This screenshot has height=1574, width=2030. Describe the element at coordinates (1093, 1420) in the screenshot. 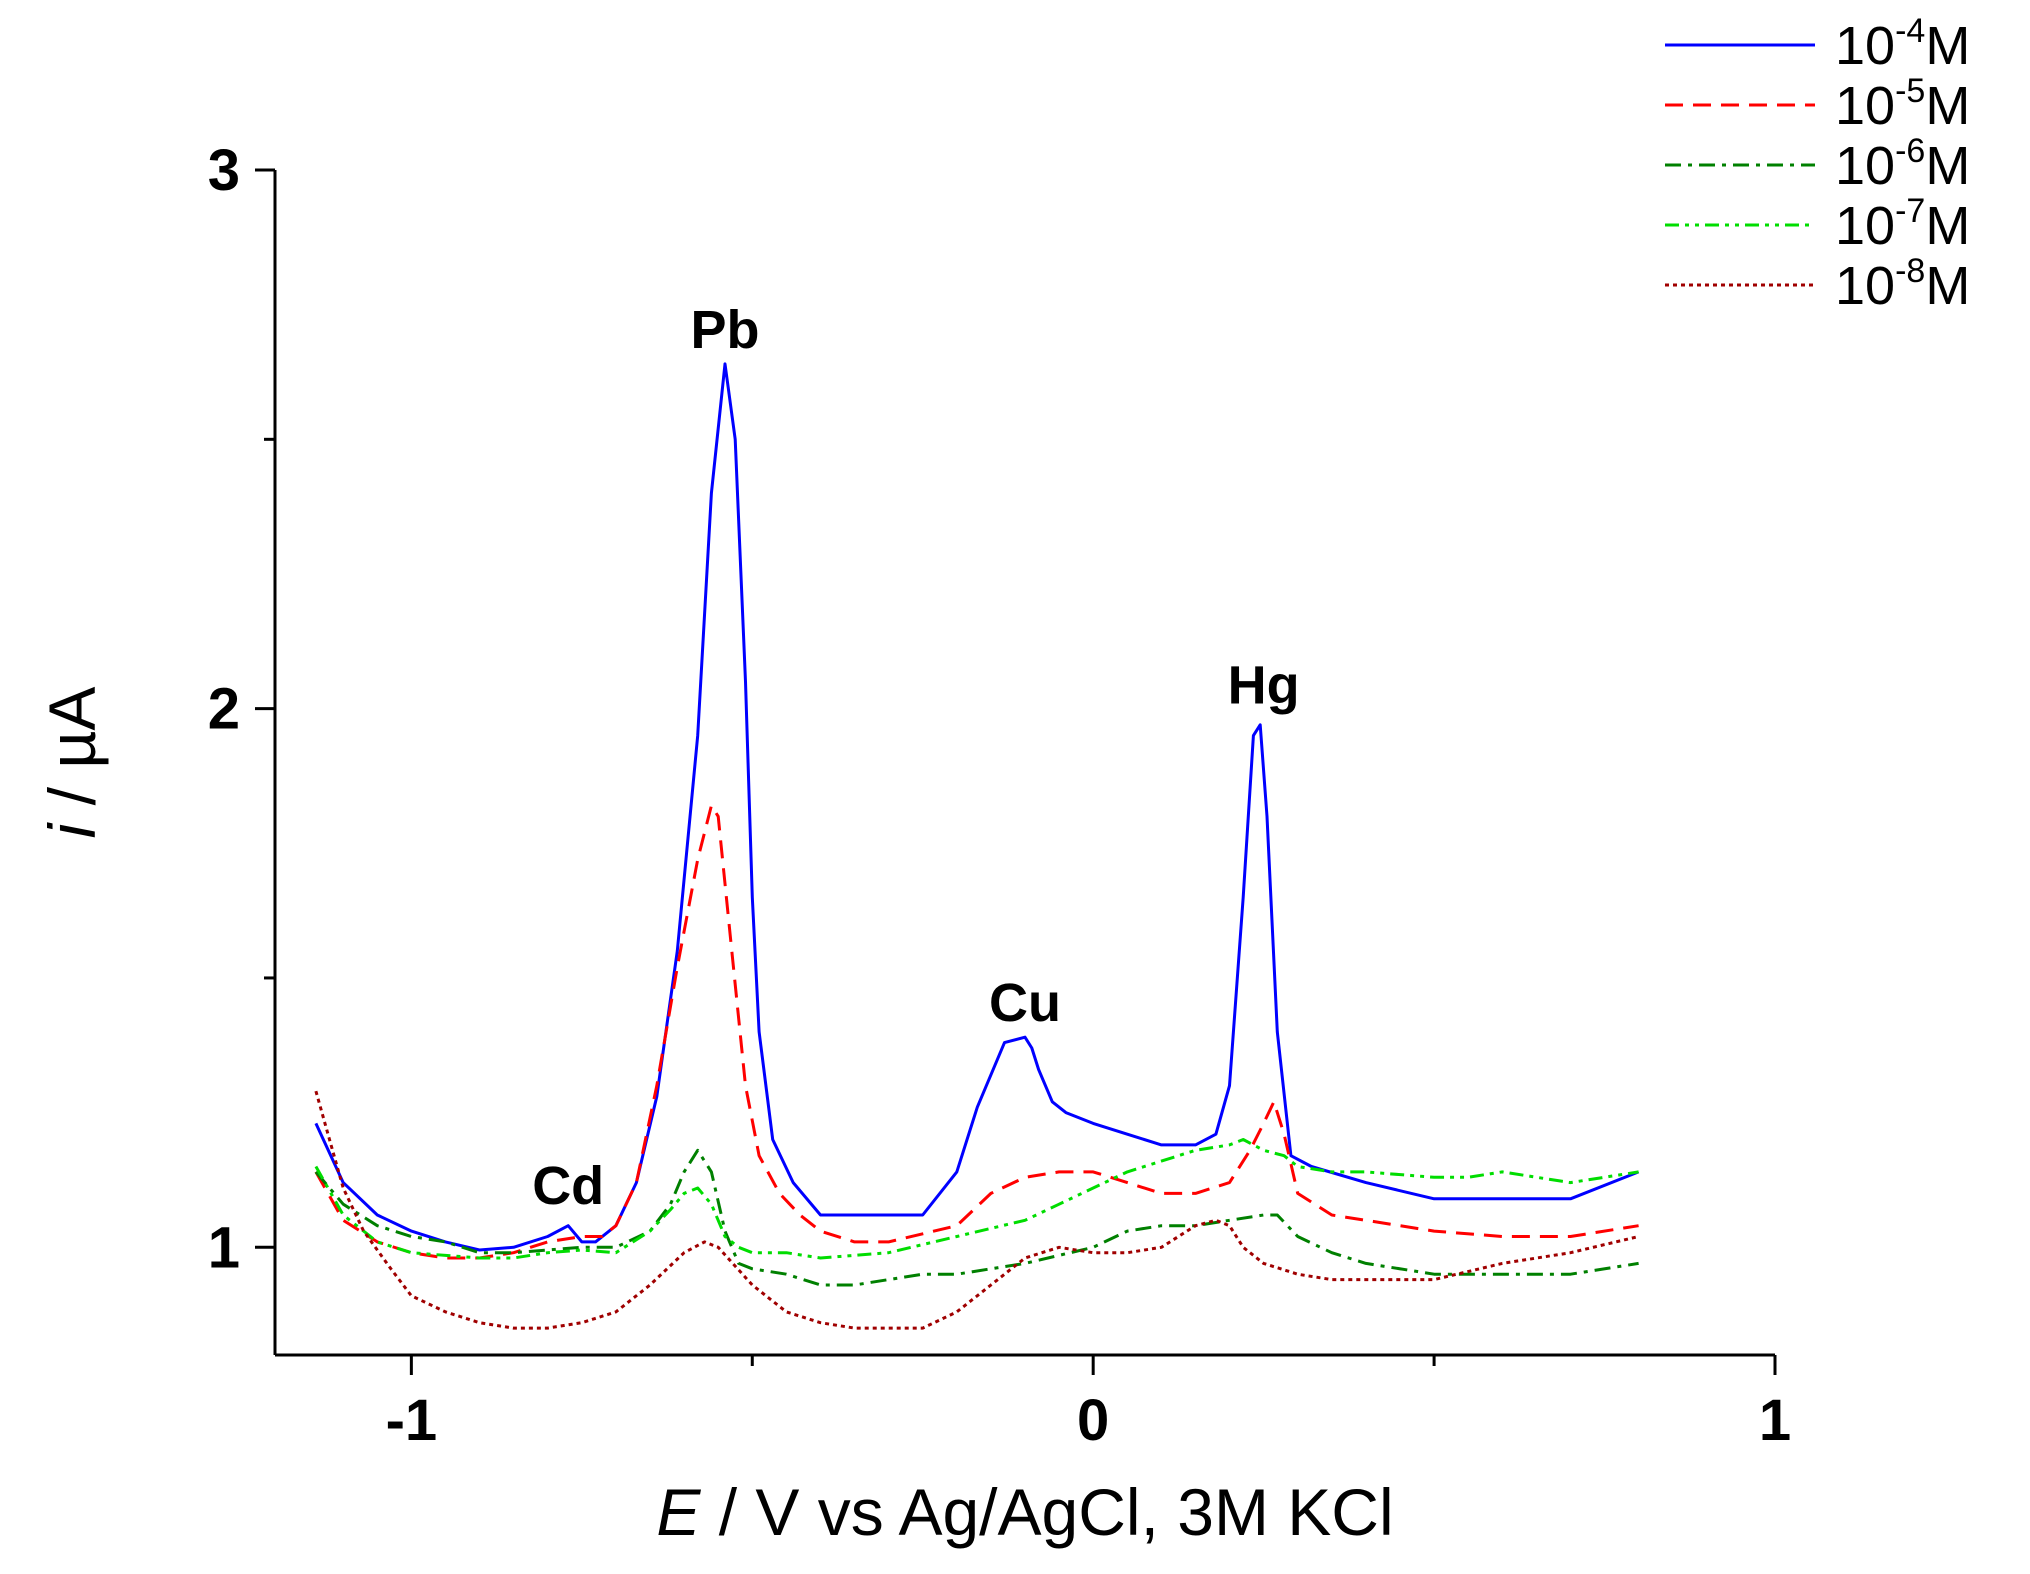

I see `x-tick-label: 0` at that location.